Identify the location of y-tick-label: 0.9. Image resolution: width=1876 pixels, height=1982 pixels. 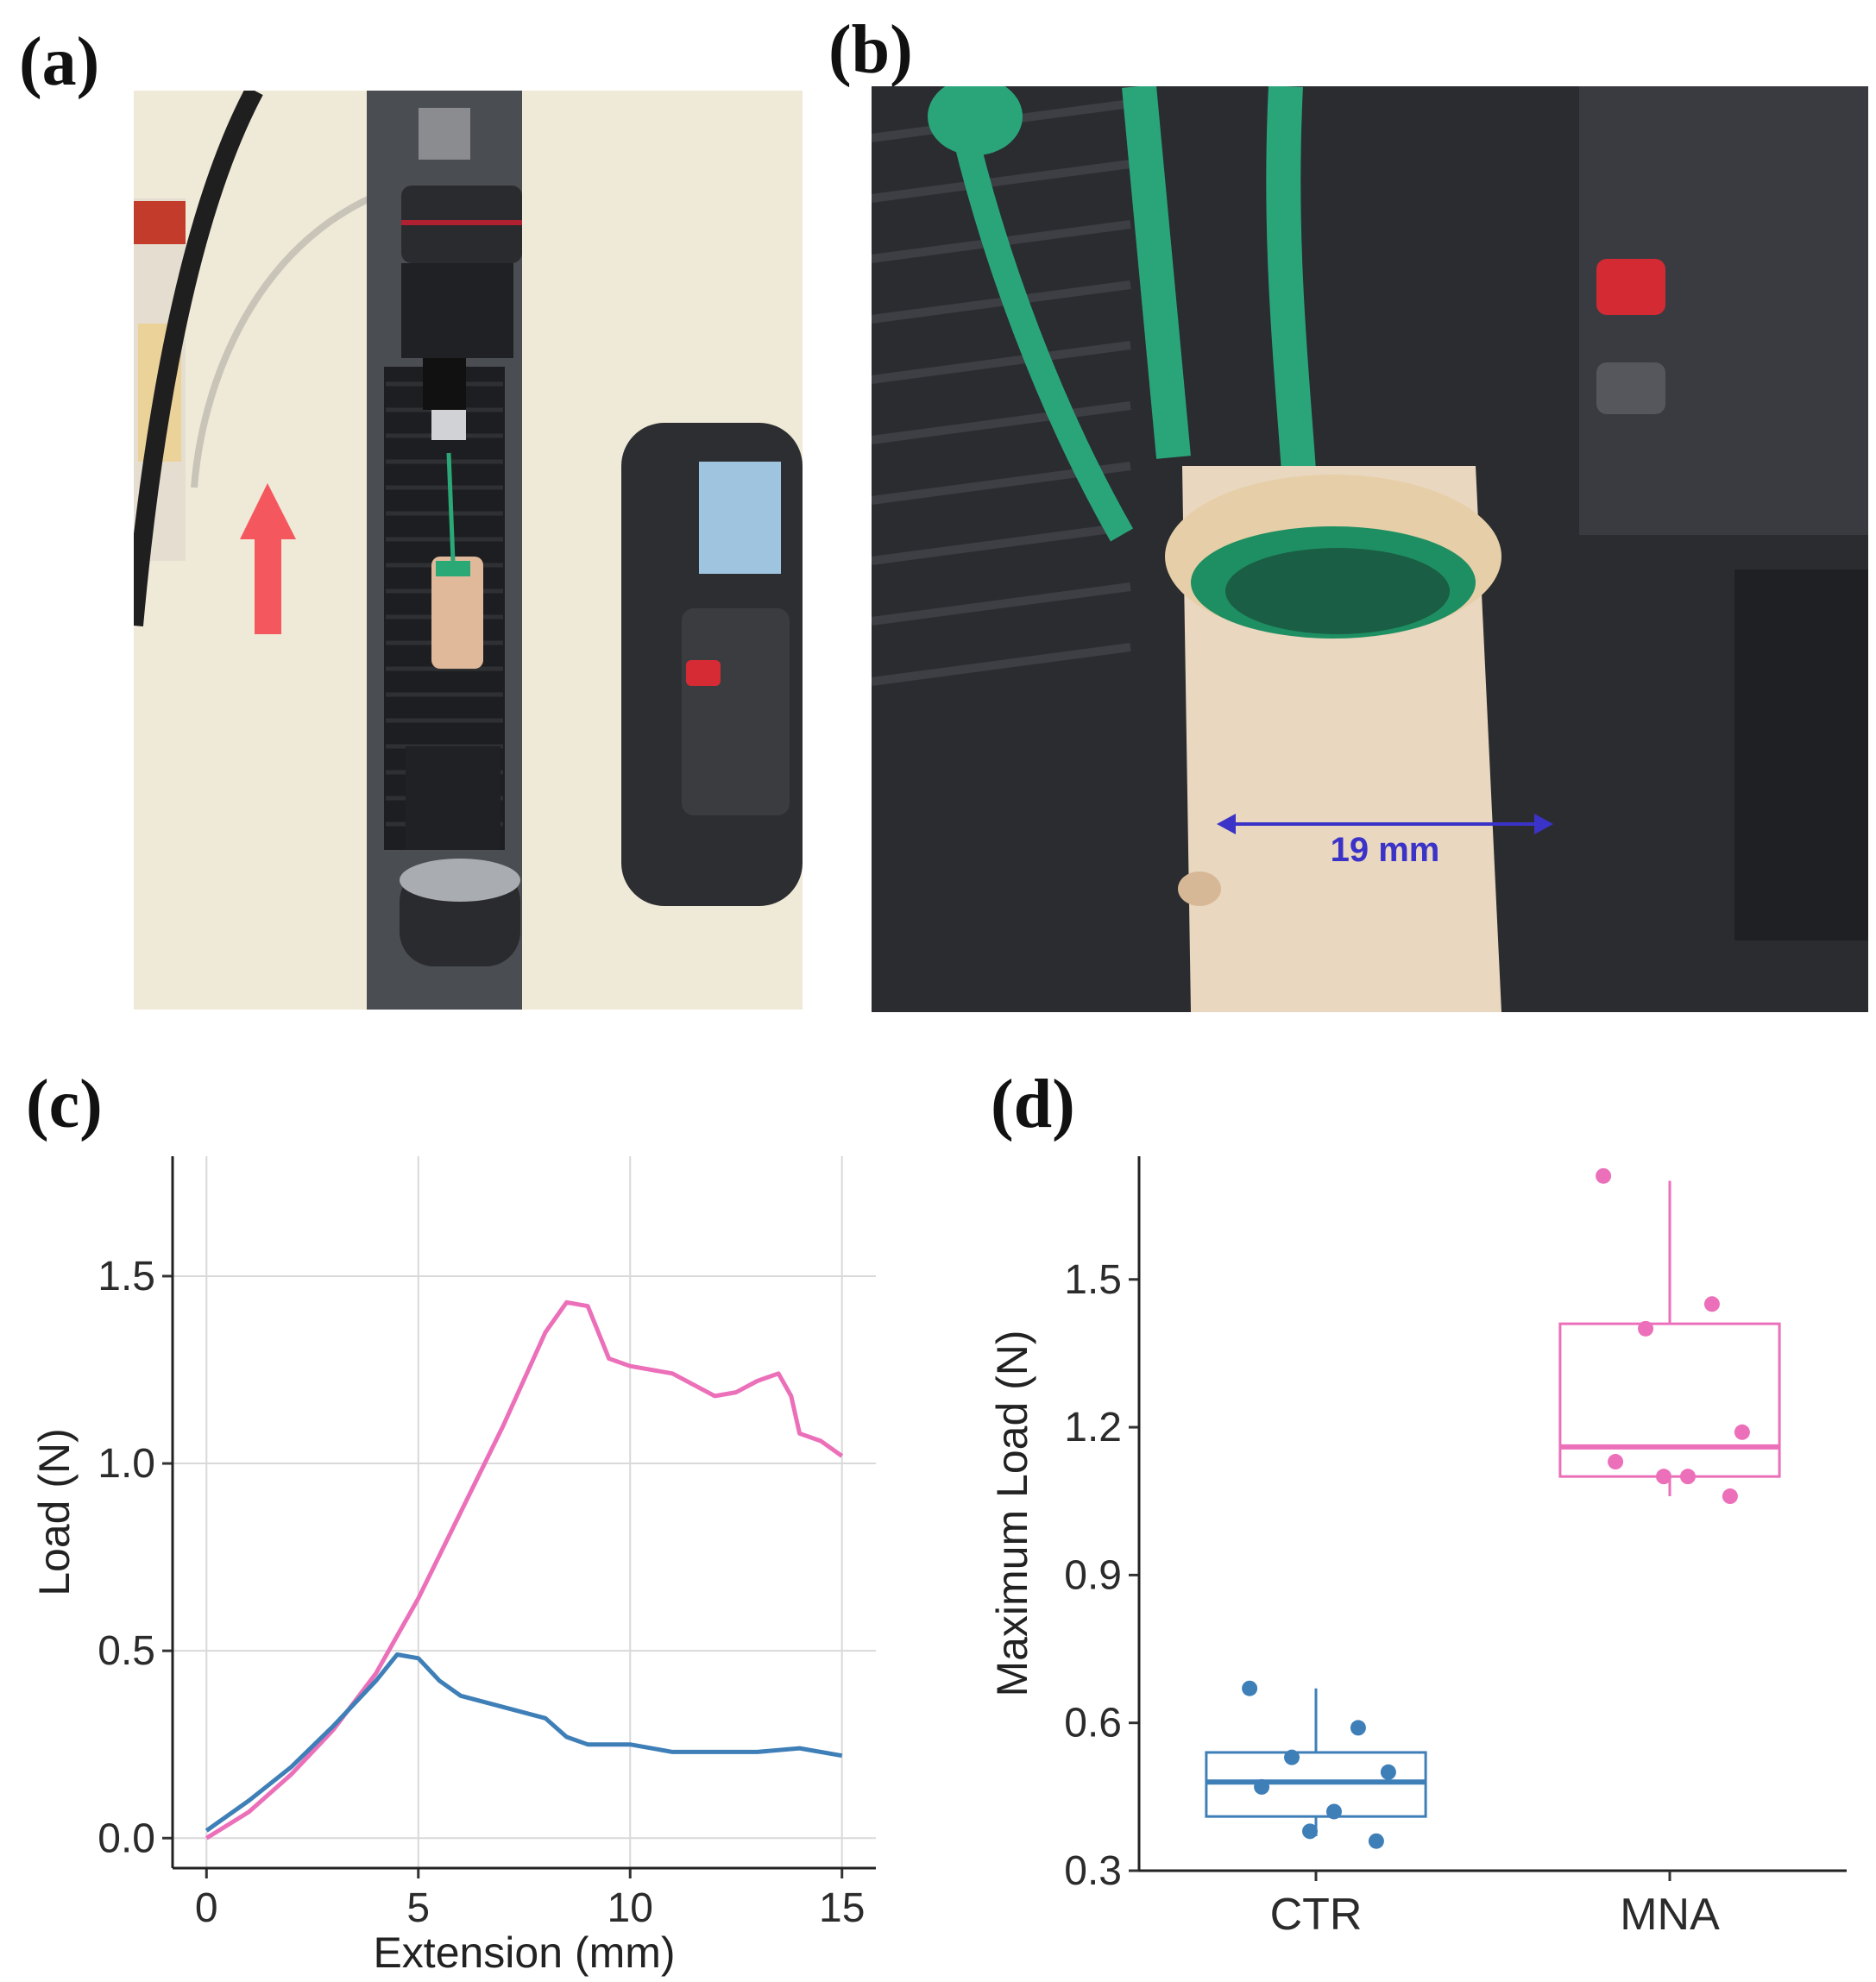
(1093, 1575).